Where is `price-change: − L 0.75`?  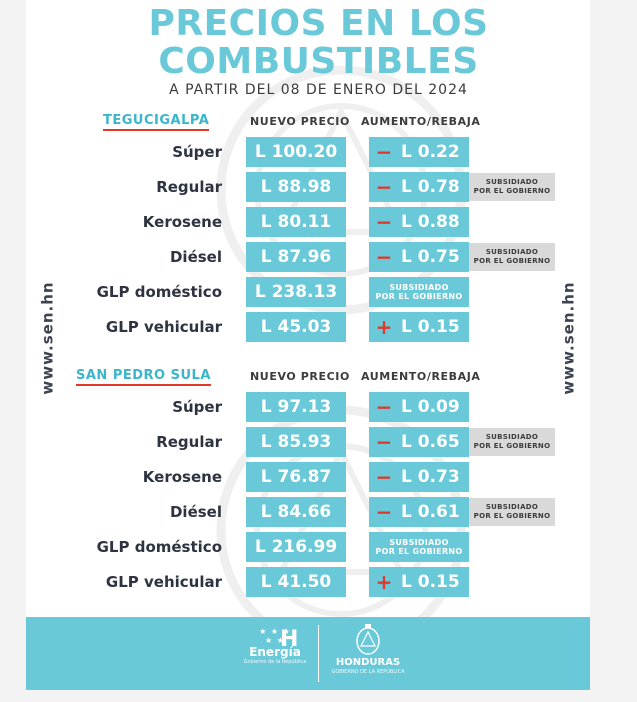
price-change: − L 0.75 is located at coordinates (419, 257).